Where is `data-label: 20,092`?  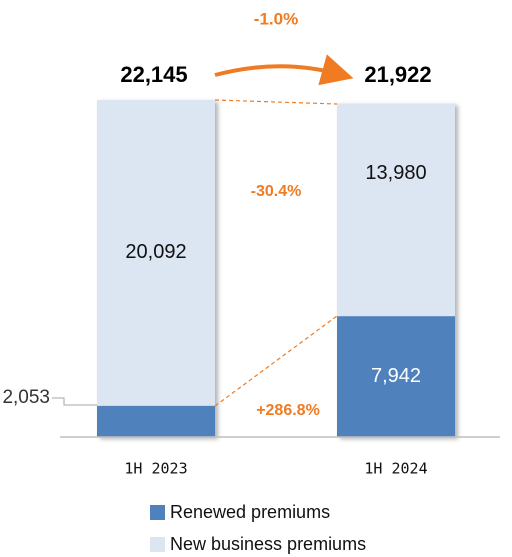 data-label: 20,092 is located at coordinates (155, 252).